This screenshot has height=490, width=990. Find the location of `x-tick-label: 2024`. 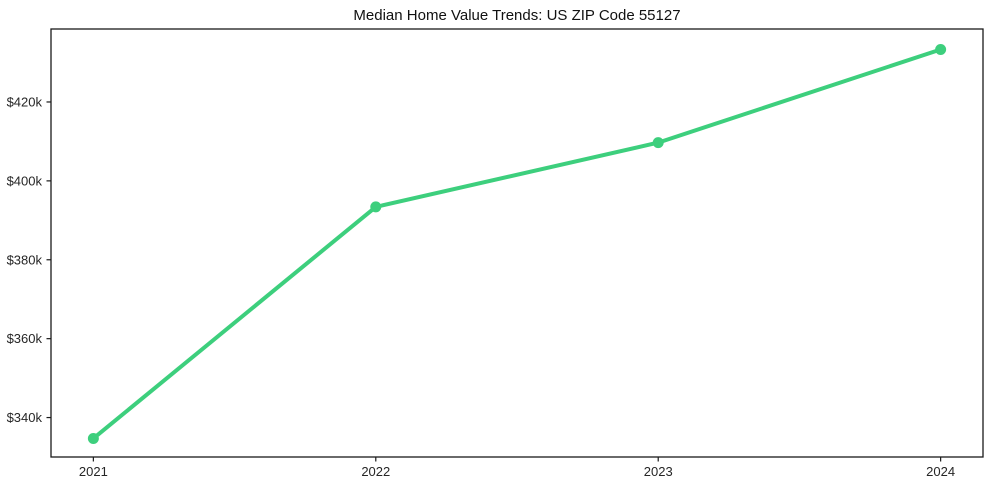

x-tick-label: 2024 is located at coordinates (940, 471).